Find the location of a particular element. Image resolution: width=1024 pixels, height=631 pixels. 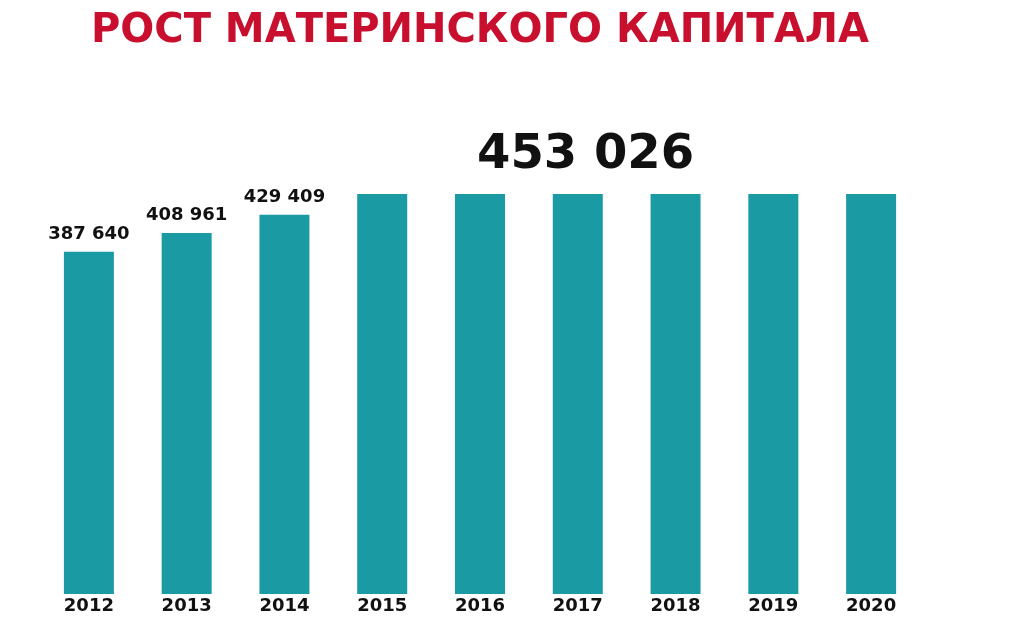

x-tick-label: 2017 is located at coordinates (577, 604).